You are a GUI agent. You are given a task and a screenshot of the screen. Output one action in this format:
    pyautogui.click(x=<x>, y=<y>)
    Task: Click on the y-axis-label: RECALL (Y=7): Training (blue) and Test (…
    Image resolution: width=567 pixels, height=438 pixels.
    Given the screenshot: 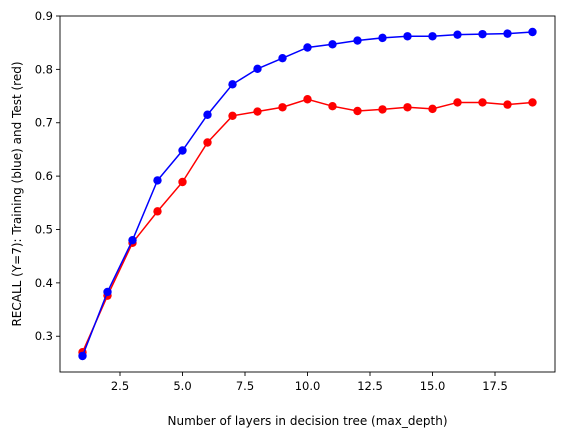 What is the action you would take?
    pyautogui.click(x=17, y=193)
    